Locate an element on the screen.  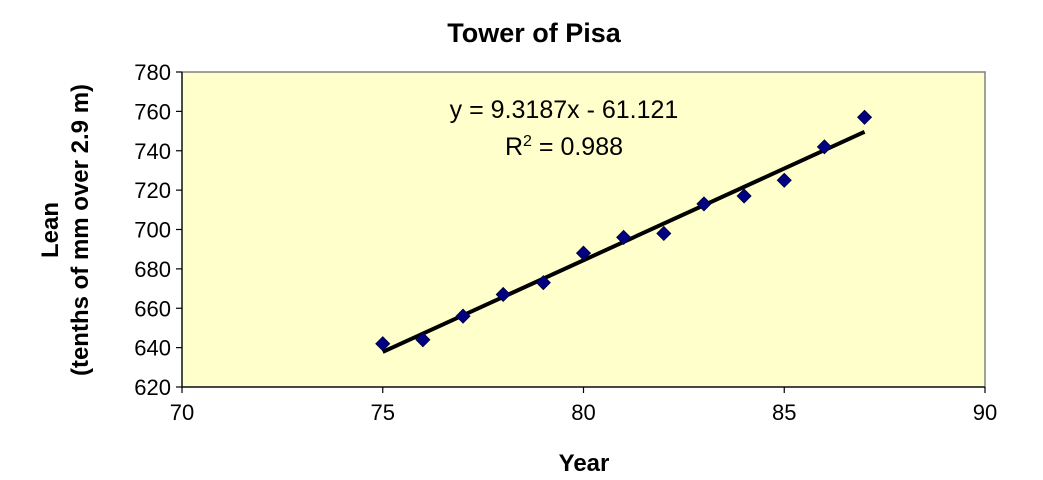
x-tick-label: 70 is located at coordinates (182, 412).